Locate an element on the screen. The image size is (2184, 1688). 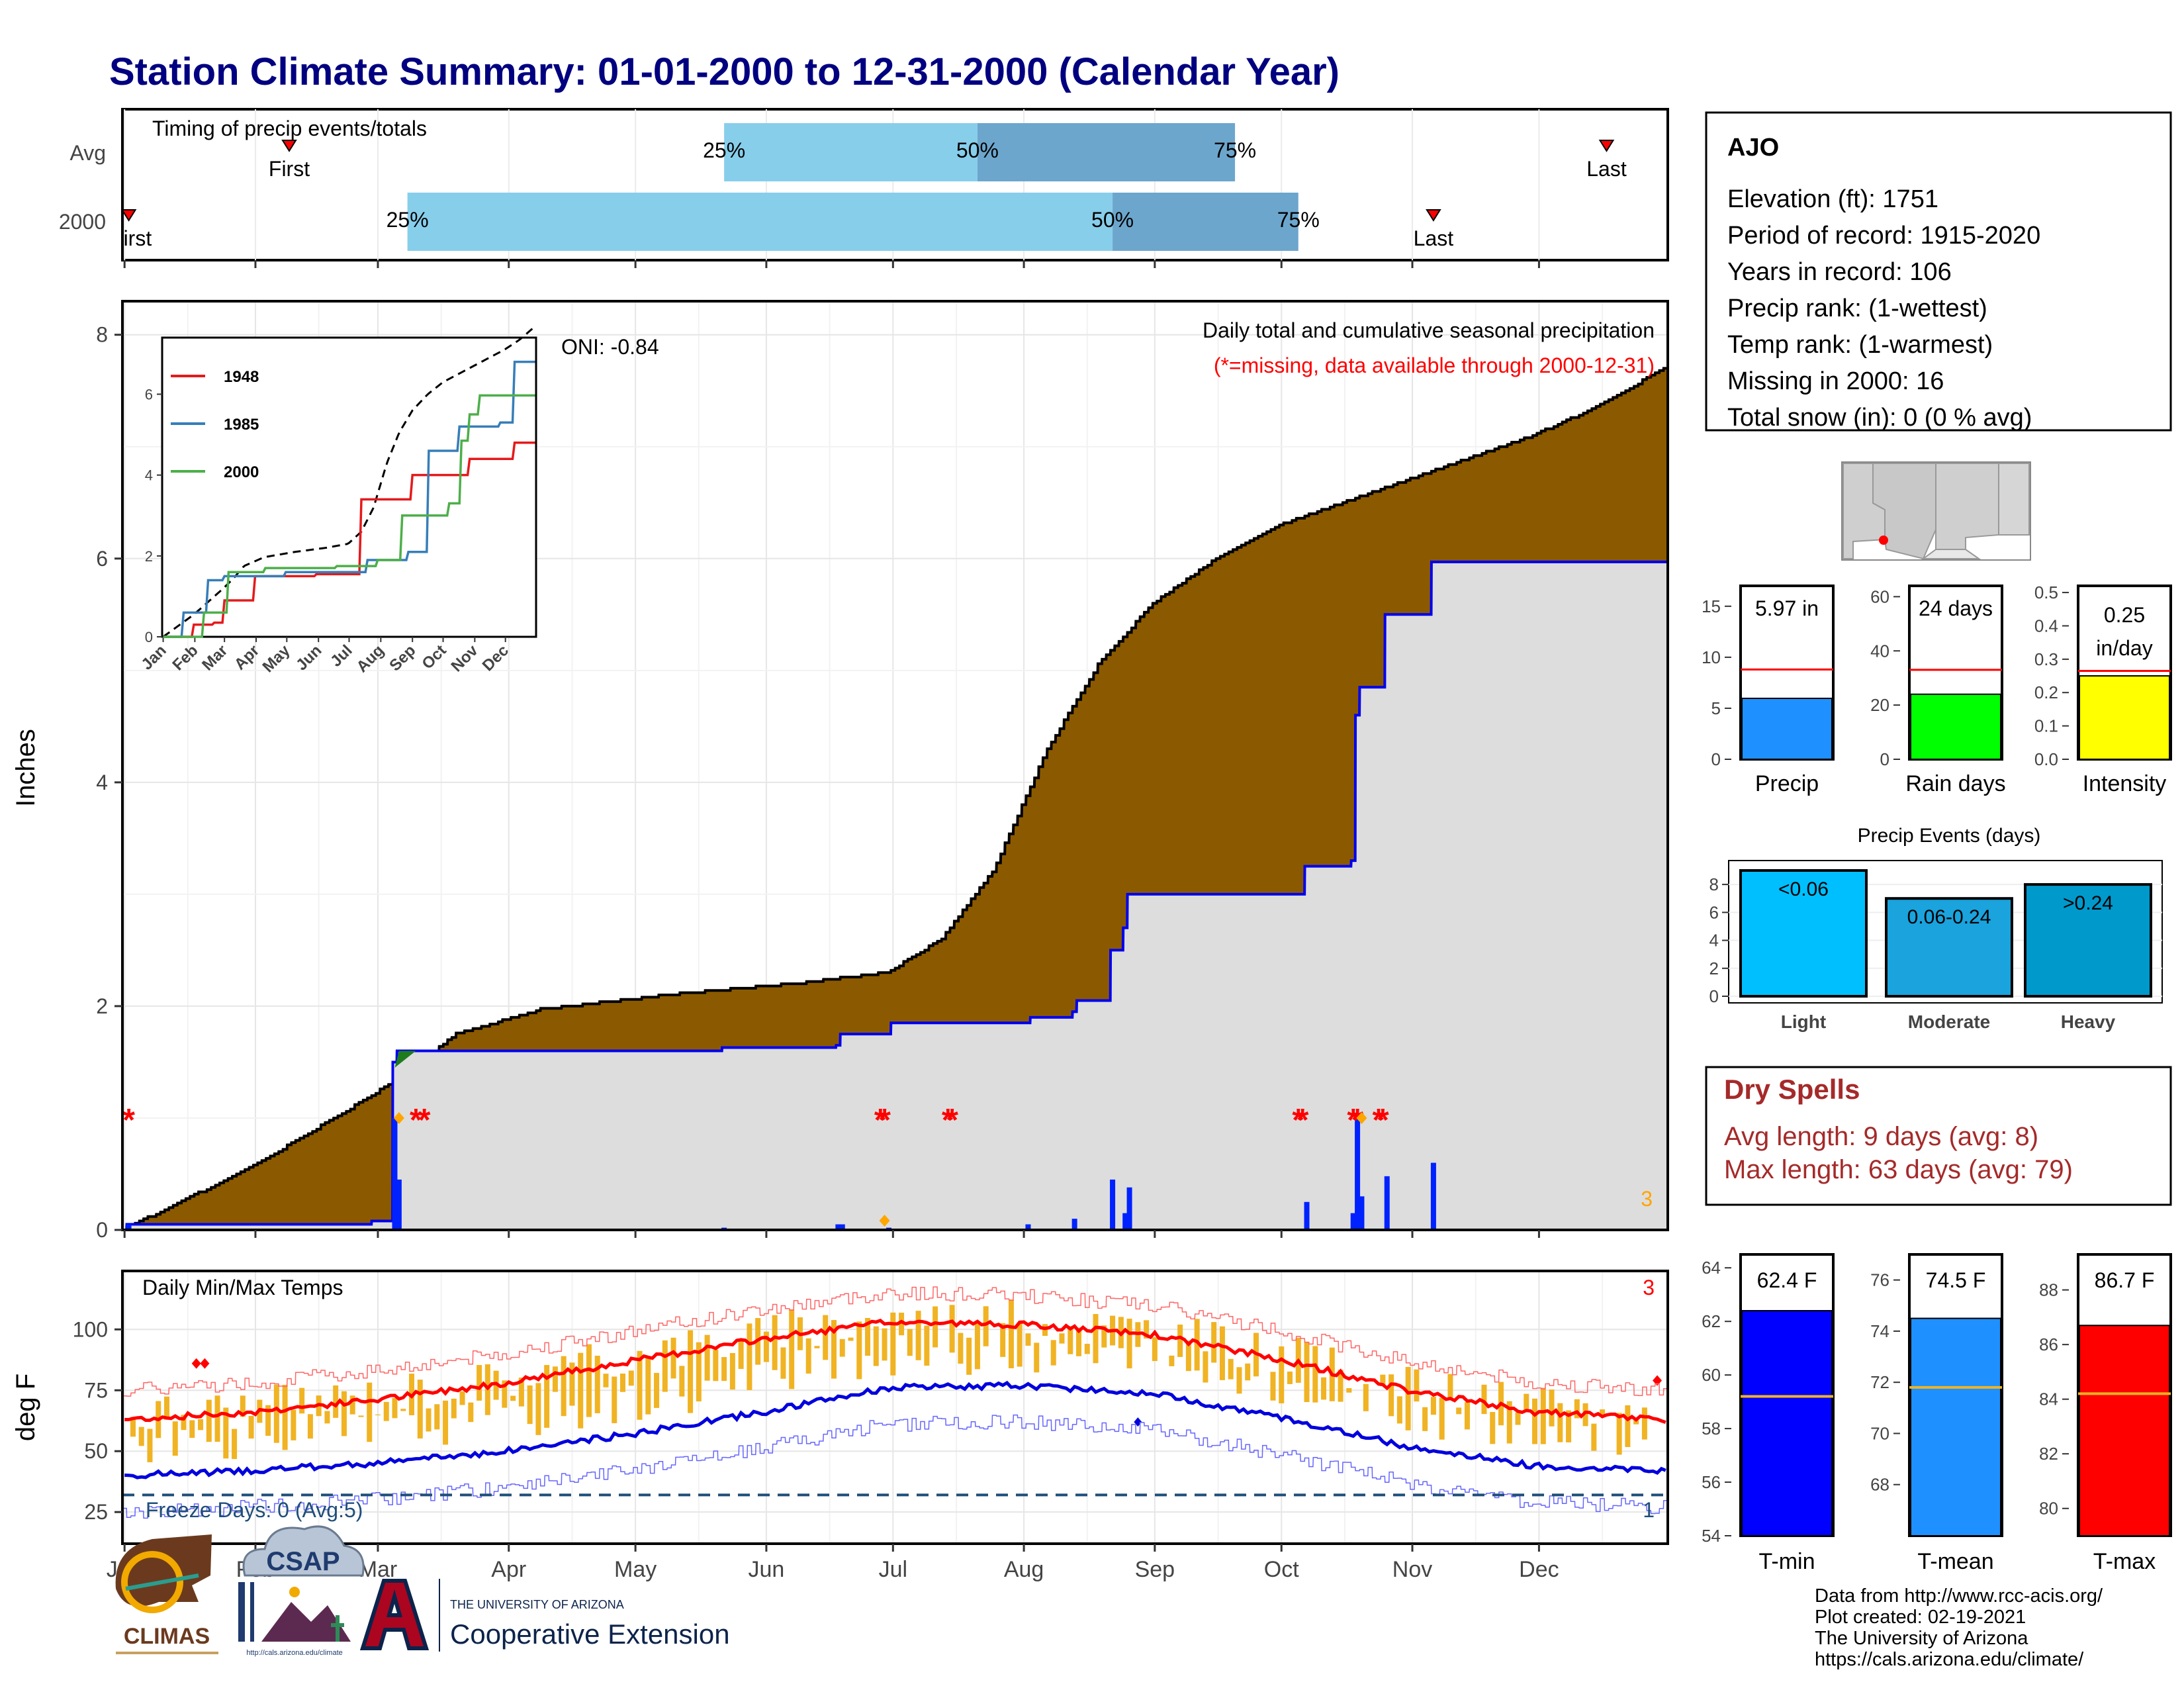
ua-small-text: THE UNIVERSITY OF ARIZONA is located at coordinates (537, 1605).